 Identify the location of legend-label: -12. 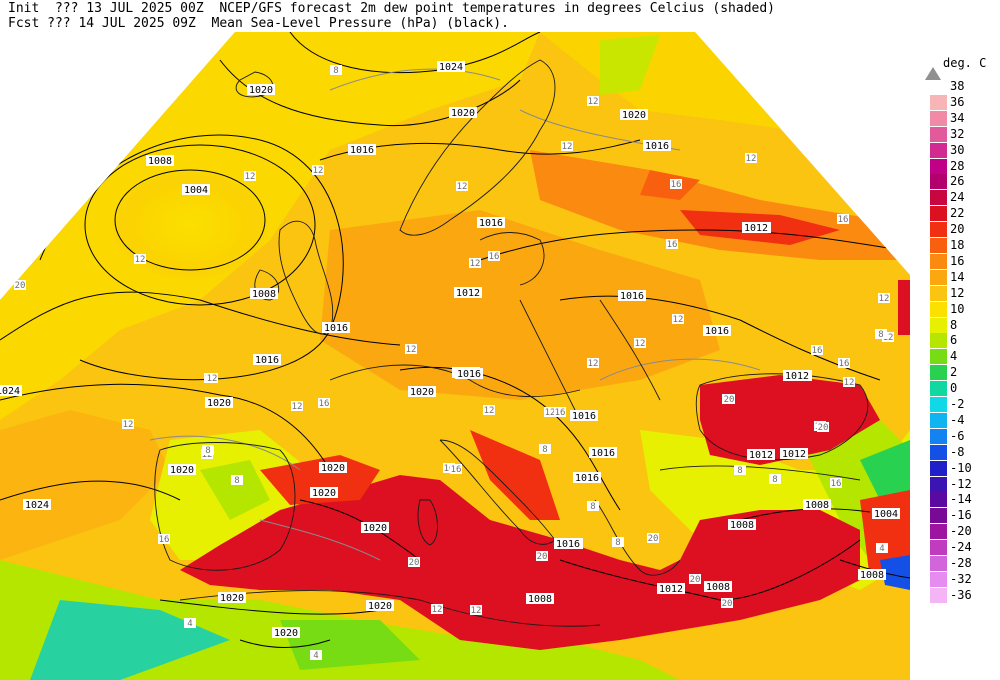
(961, 483).